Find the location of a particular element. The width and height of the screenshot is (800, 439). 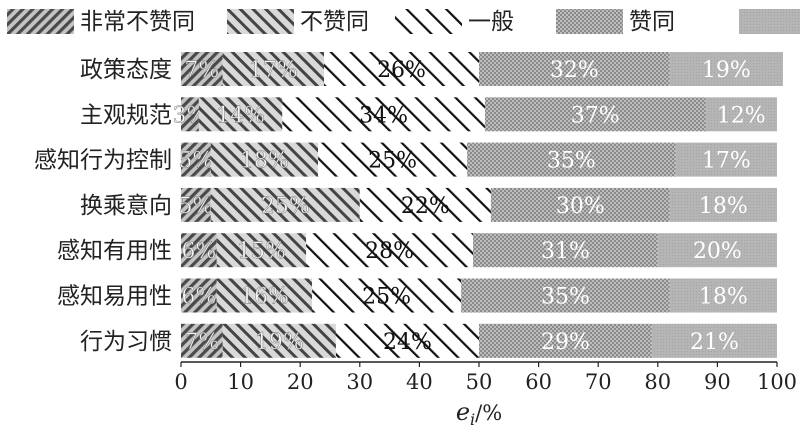

data-label: 20% is located at coordinates (717, 251).